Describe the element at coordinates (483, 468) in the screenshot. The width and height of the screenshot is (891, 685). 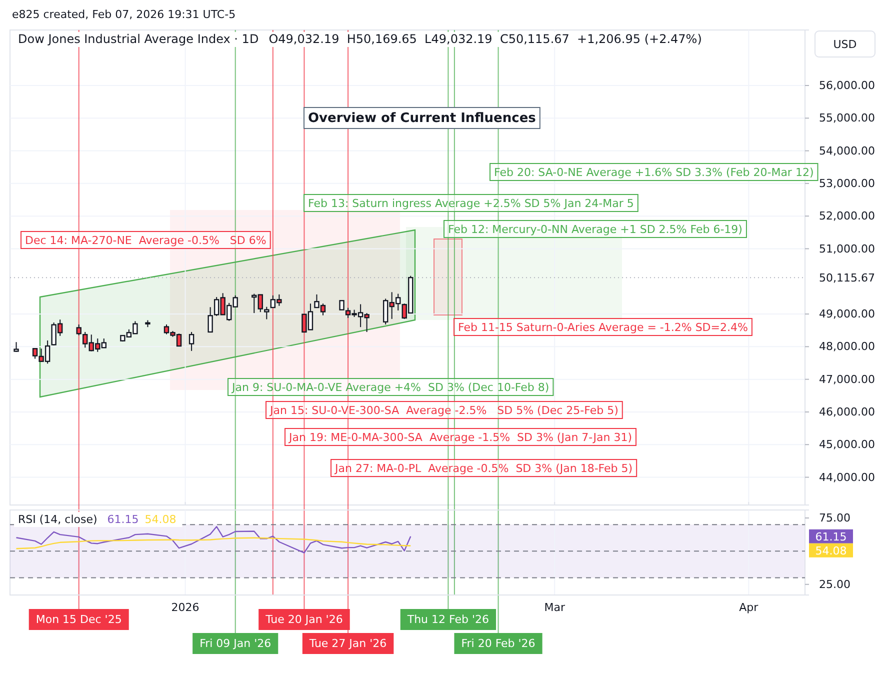
I see `annotation: Jan 27: MA-0-PL Average -0.5% SD 3% (Jan 18-Feb 5)` at that location.